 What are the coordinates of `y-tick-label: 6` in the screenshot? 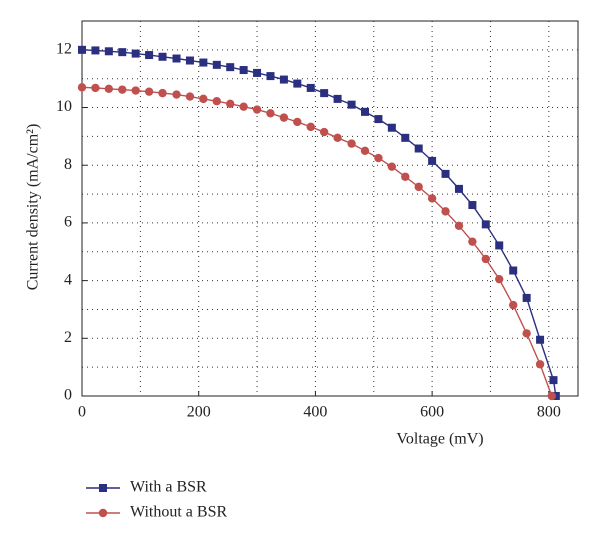 It's located at (68, 222).